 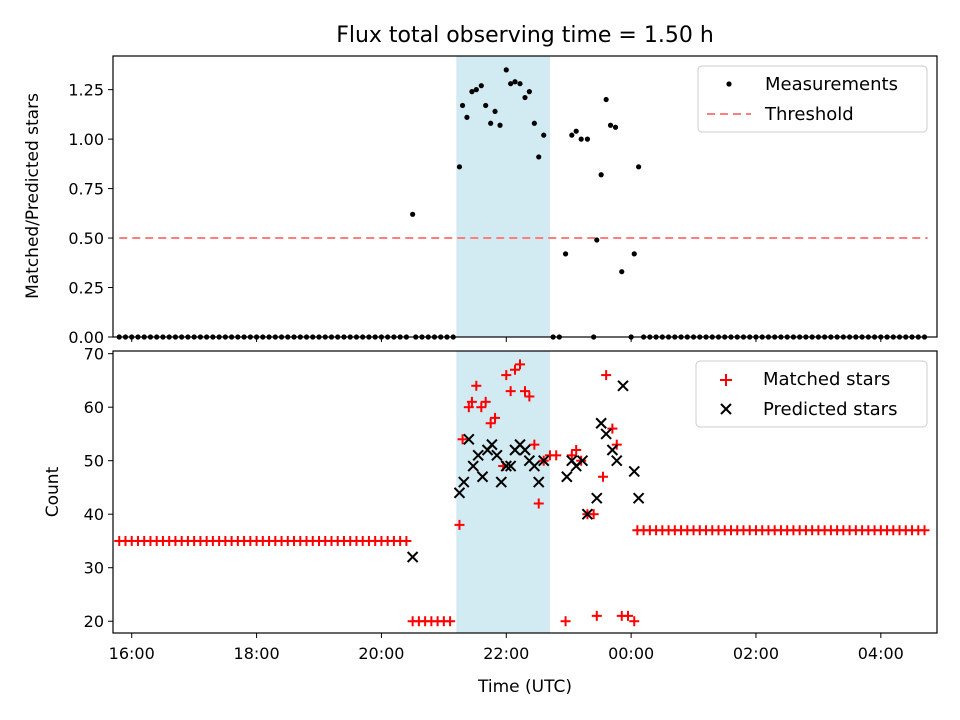 What do you see at coordinates (726, 409) in the screenshot?
I see `legend-predicted-marker` at bounding box center [726, 409].